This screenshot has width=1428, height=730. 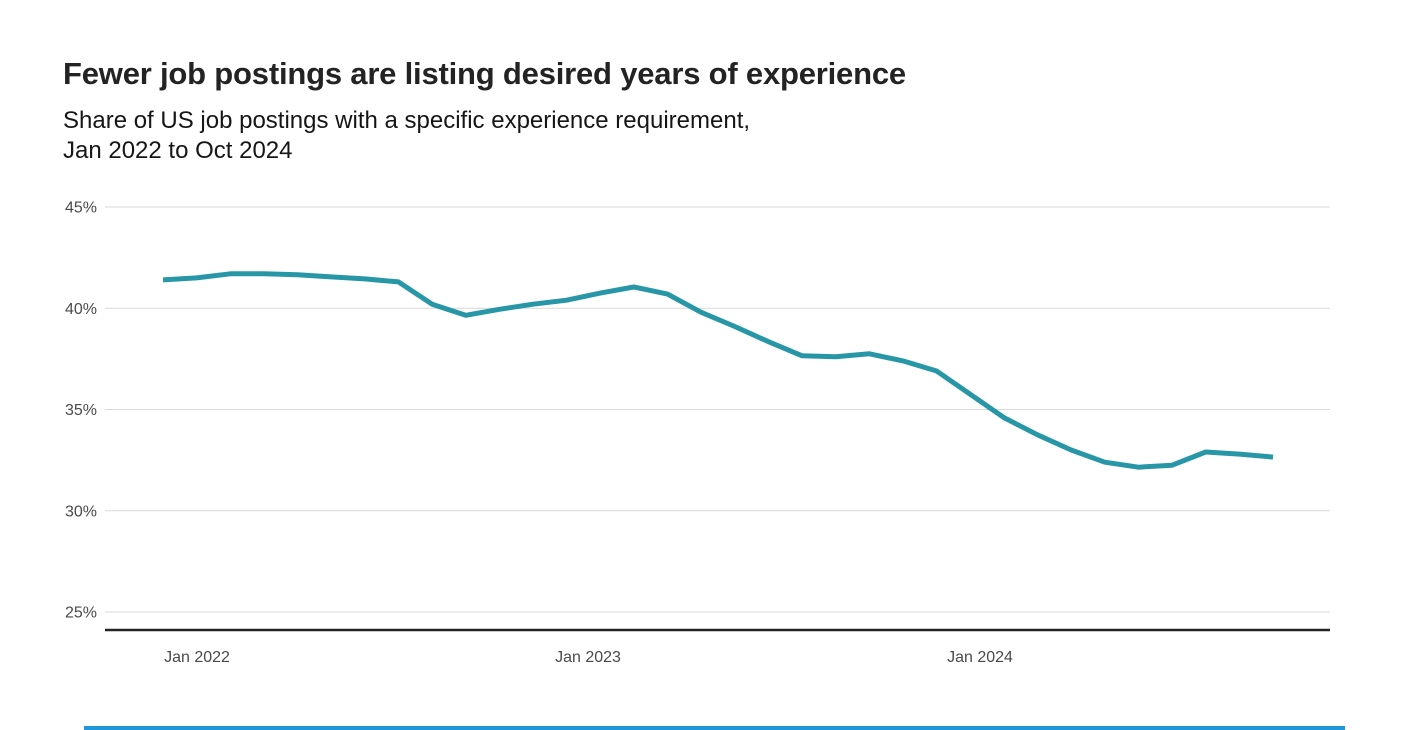 I want to click on x-axis-tick-label: Jan 2022, so click(x=197, y=657).